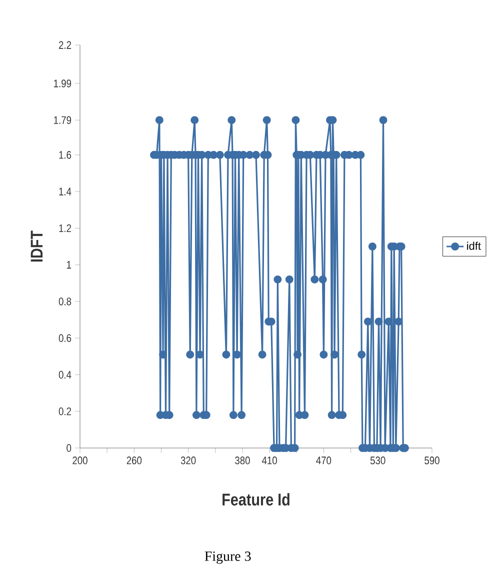 Image resolution: width=501 pixels, height=579 pixels. I want to click on y-tick-label: 0.8, so click(65, 302).